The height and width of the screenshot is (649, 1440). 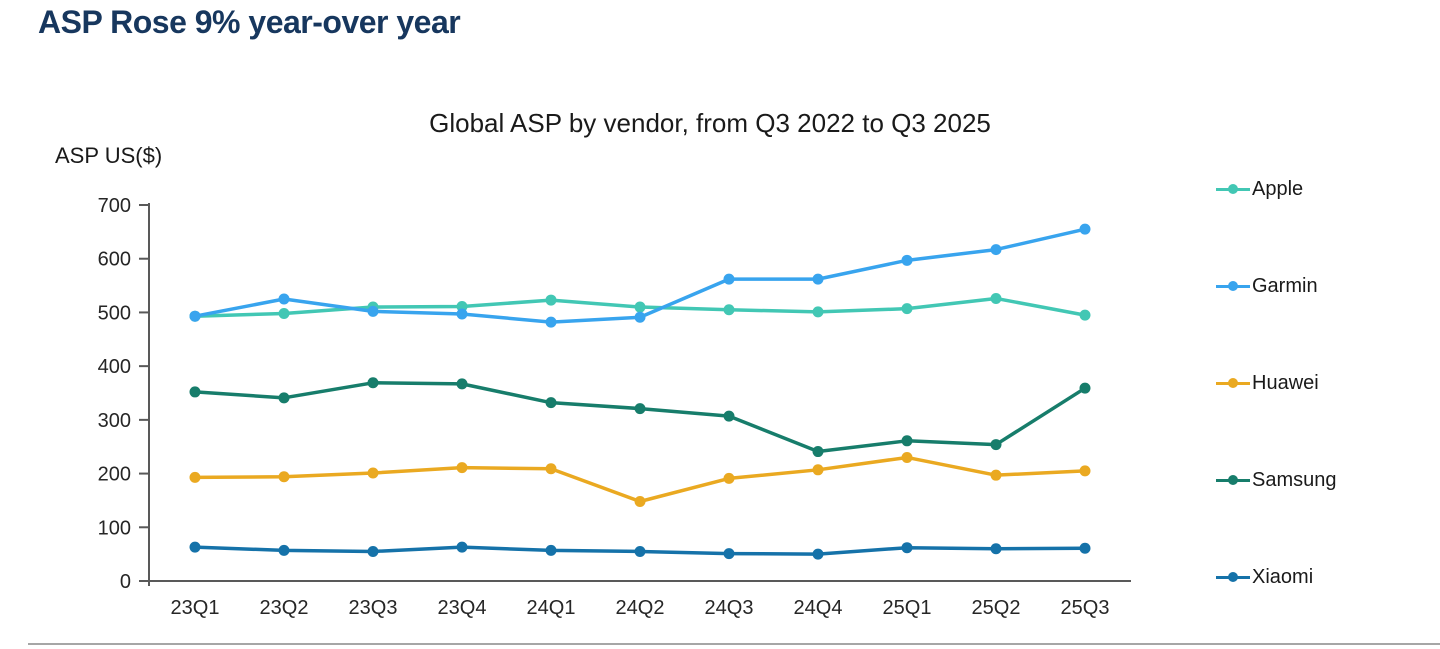 I want to click on data-point-garmin-24q4, so click(x=818, y=279).